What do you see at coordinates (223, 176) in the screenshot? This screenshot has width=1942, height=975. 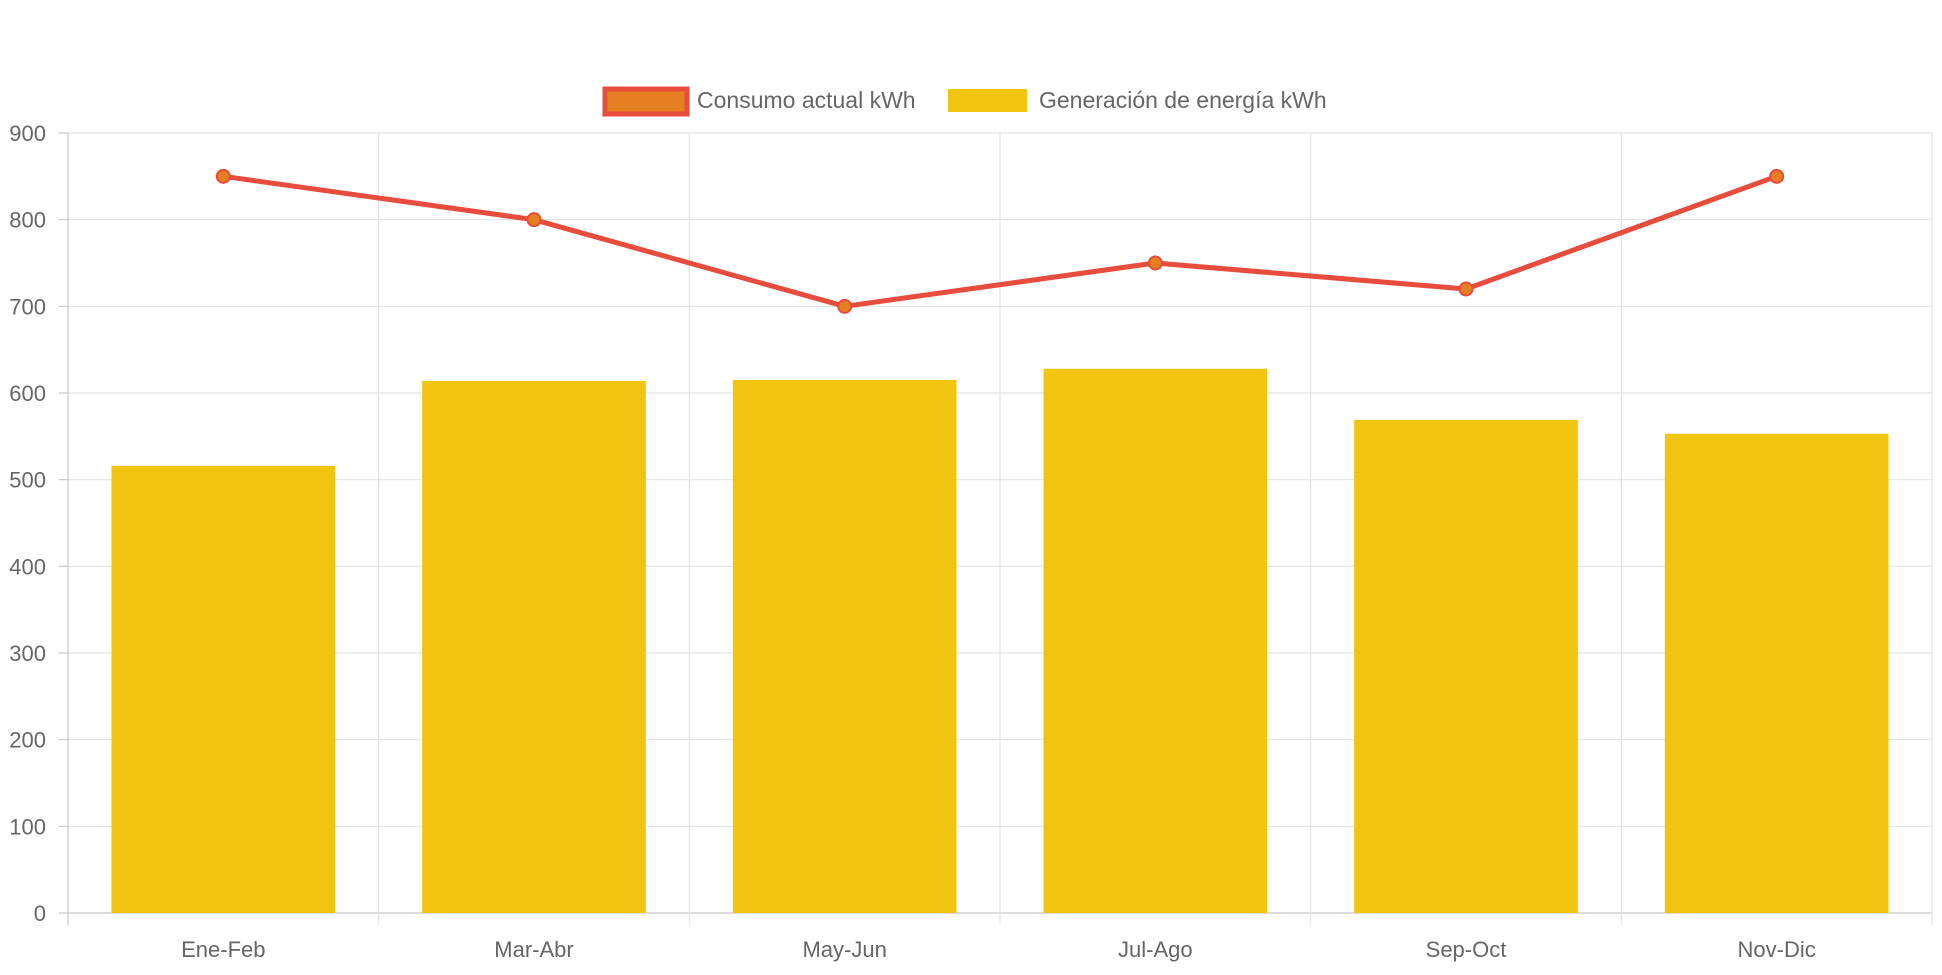 I see `point-consumo-ene-feb` at bounding box center [223, 176].